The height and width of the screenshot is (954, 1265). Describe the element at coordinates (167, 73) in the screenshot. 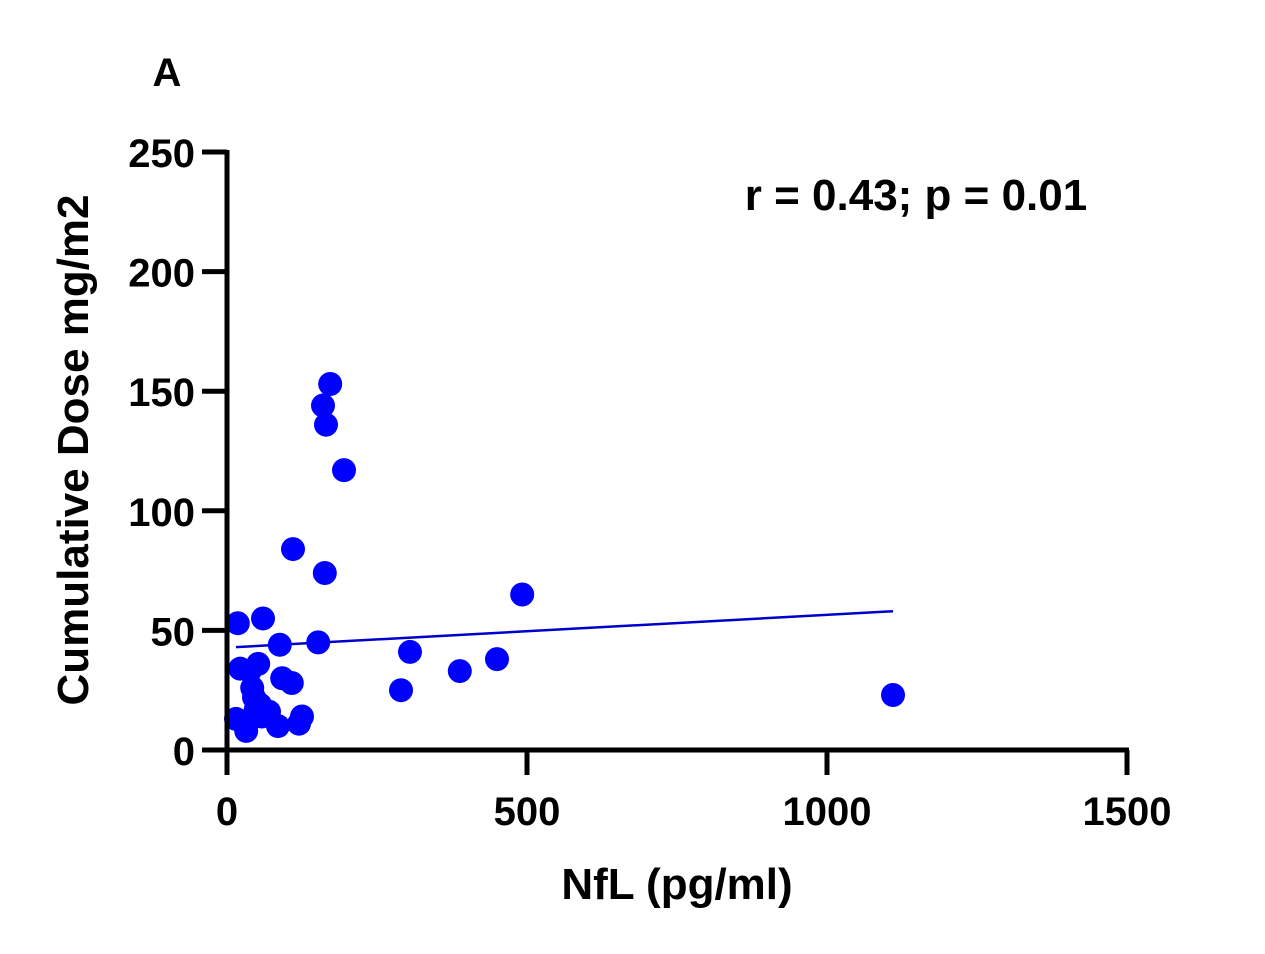

I see `panel-label: A` at that location.